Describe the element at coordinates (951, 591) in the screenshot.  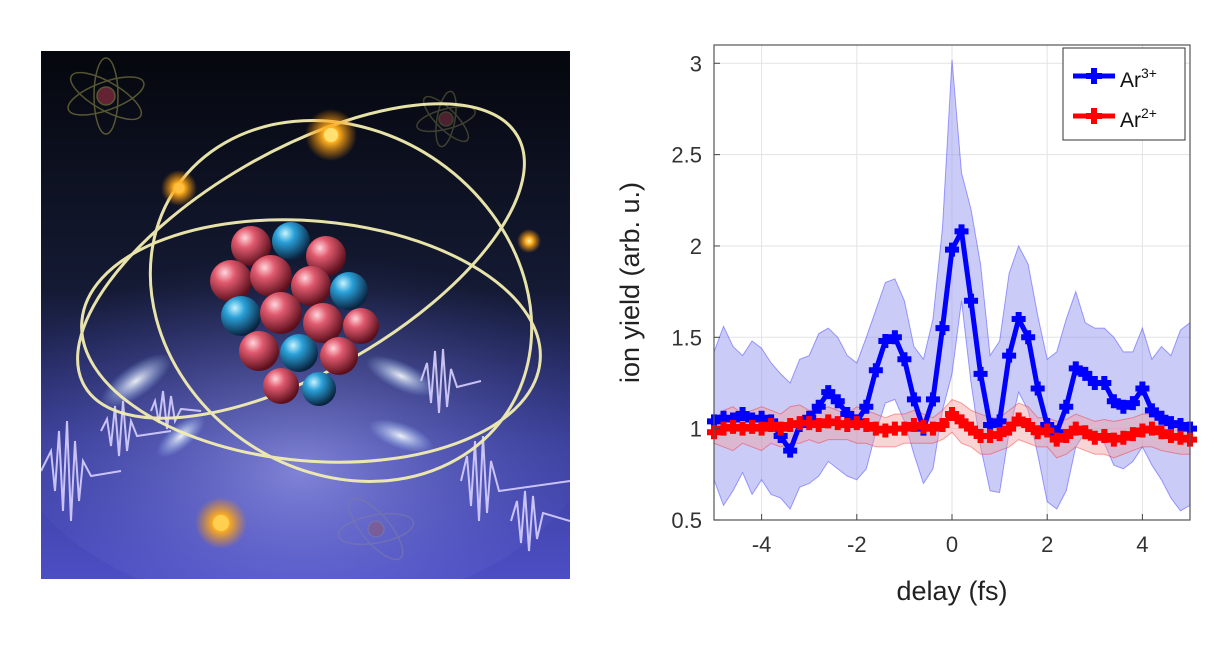
I see `x-axis-label: delay (fs)` at that location.